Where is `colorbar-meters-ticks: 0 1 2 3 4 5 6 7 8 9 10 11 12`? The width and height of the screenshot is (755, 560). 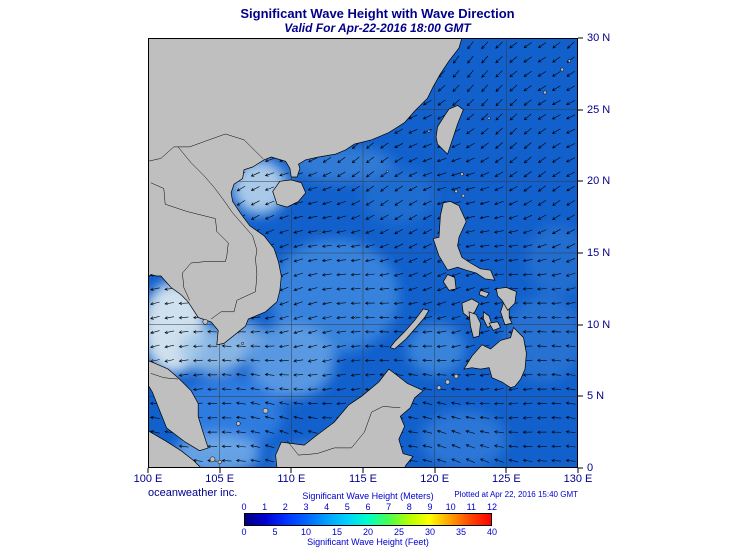
colorbar-meters-ticks: 0 1 2 3 4 5 6 7 8 9 10 11 12 is located at coordinates (369, 507).